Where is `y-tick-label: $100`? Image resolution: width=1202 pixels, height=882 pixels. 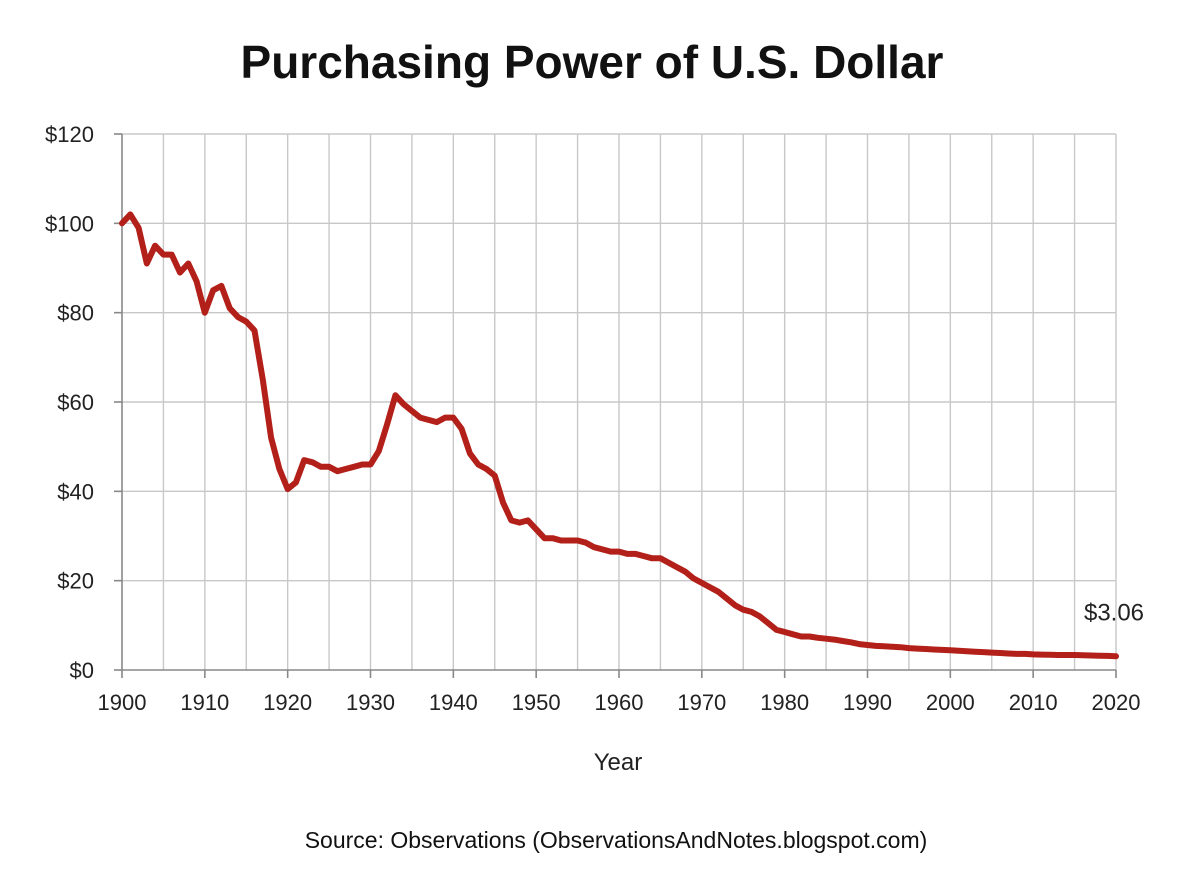 y-tick-label: $100 is located at coordinates (69, 223).